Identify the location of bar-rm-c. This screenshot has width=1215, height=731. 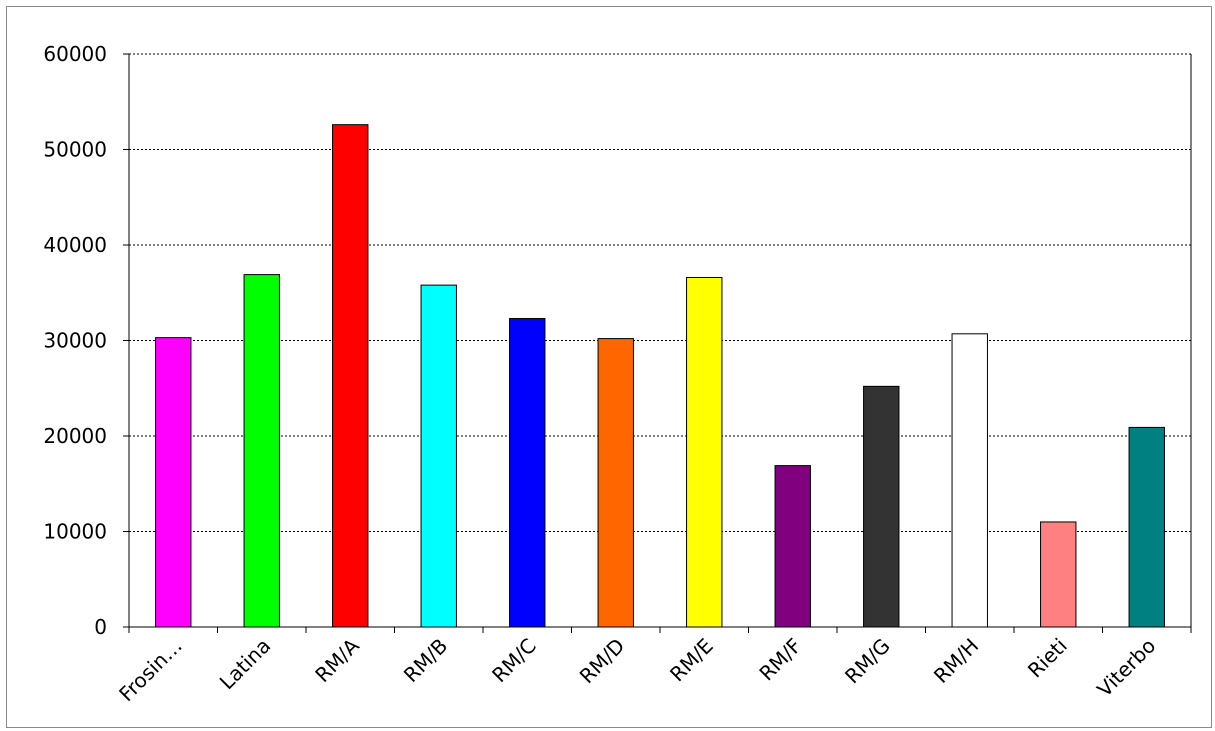
(527, 473).